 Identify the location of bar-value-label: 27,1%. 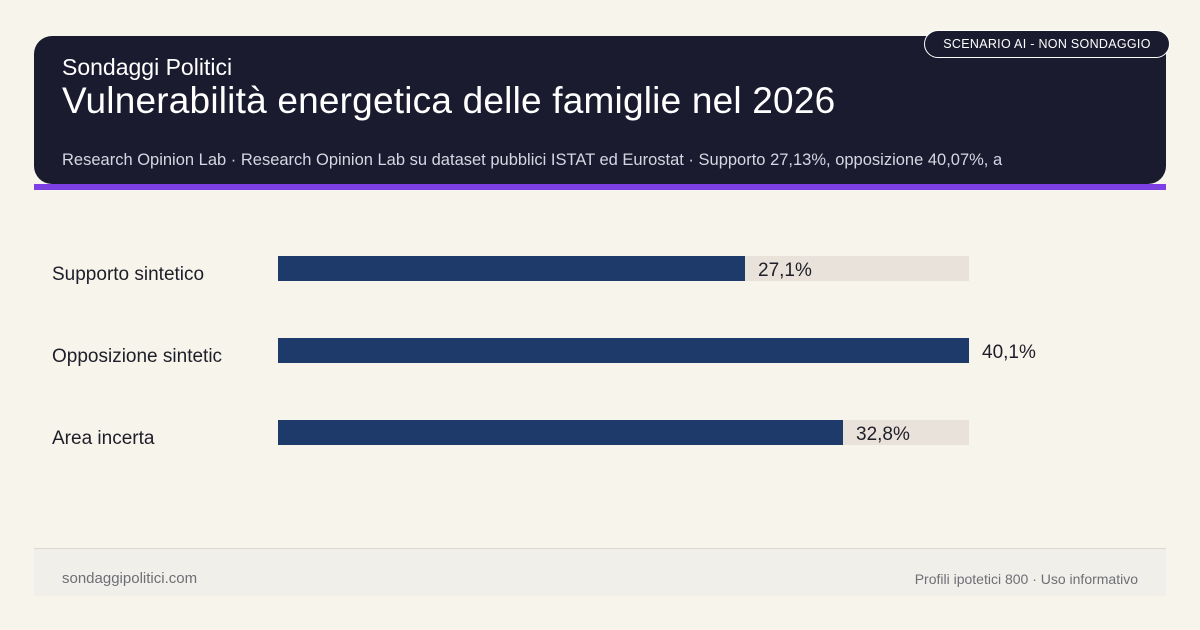
(785, 270).